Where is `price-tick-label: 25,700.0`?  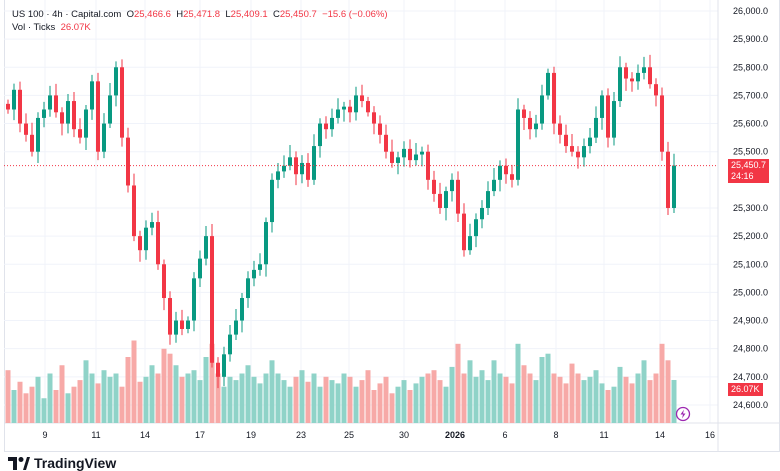 price-tick-label: 25,700.0 is located at coordinates (750, 95).